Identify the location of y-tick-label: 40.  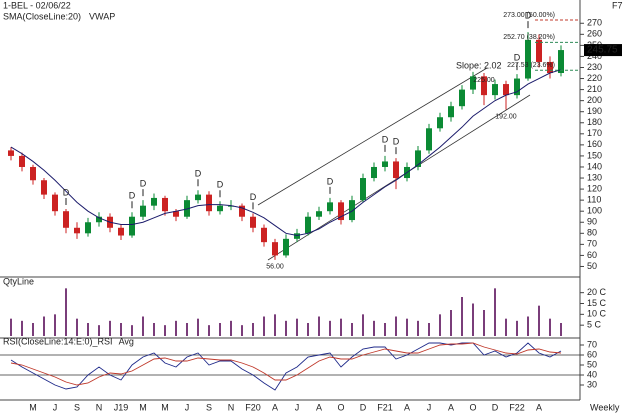
(592, 374).